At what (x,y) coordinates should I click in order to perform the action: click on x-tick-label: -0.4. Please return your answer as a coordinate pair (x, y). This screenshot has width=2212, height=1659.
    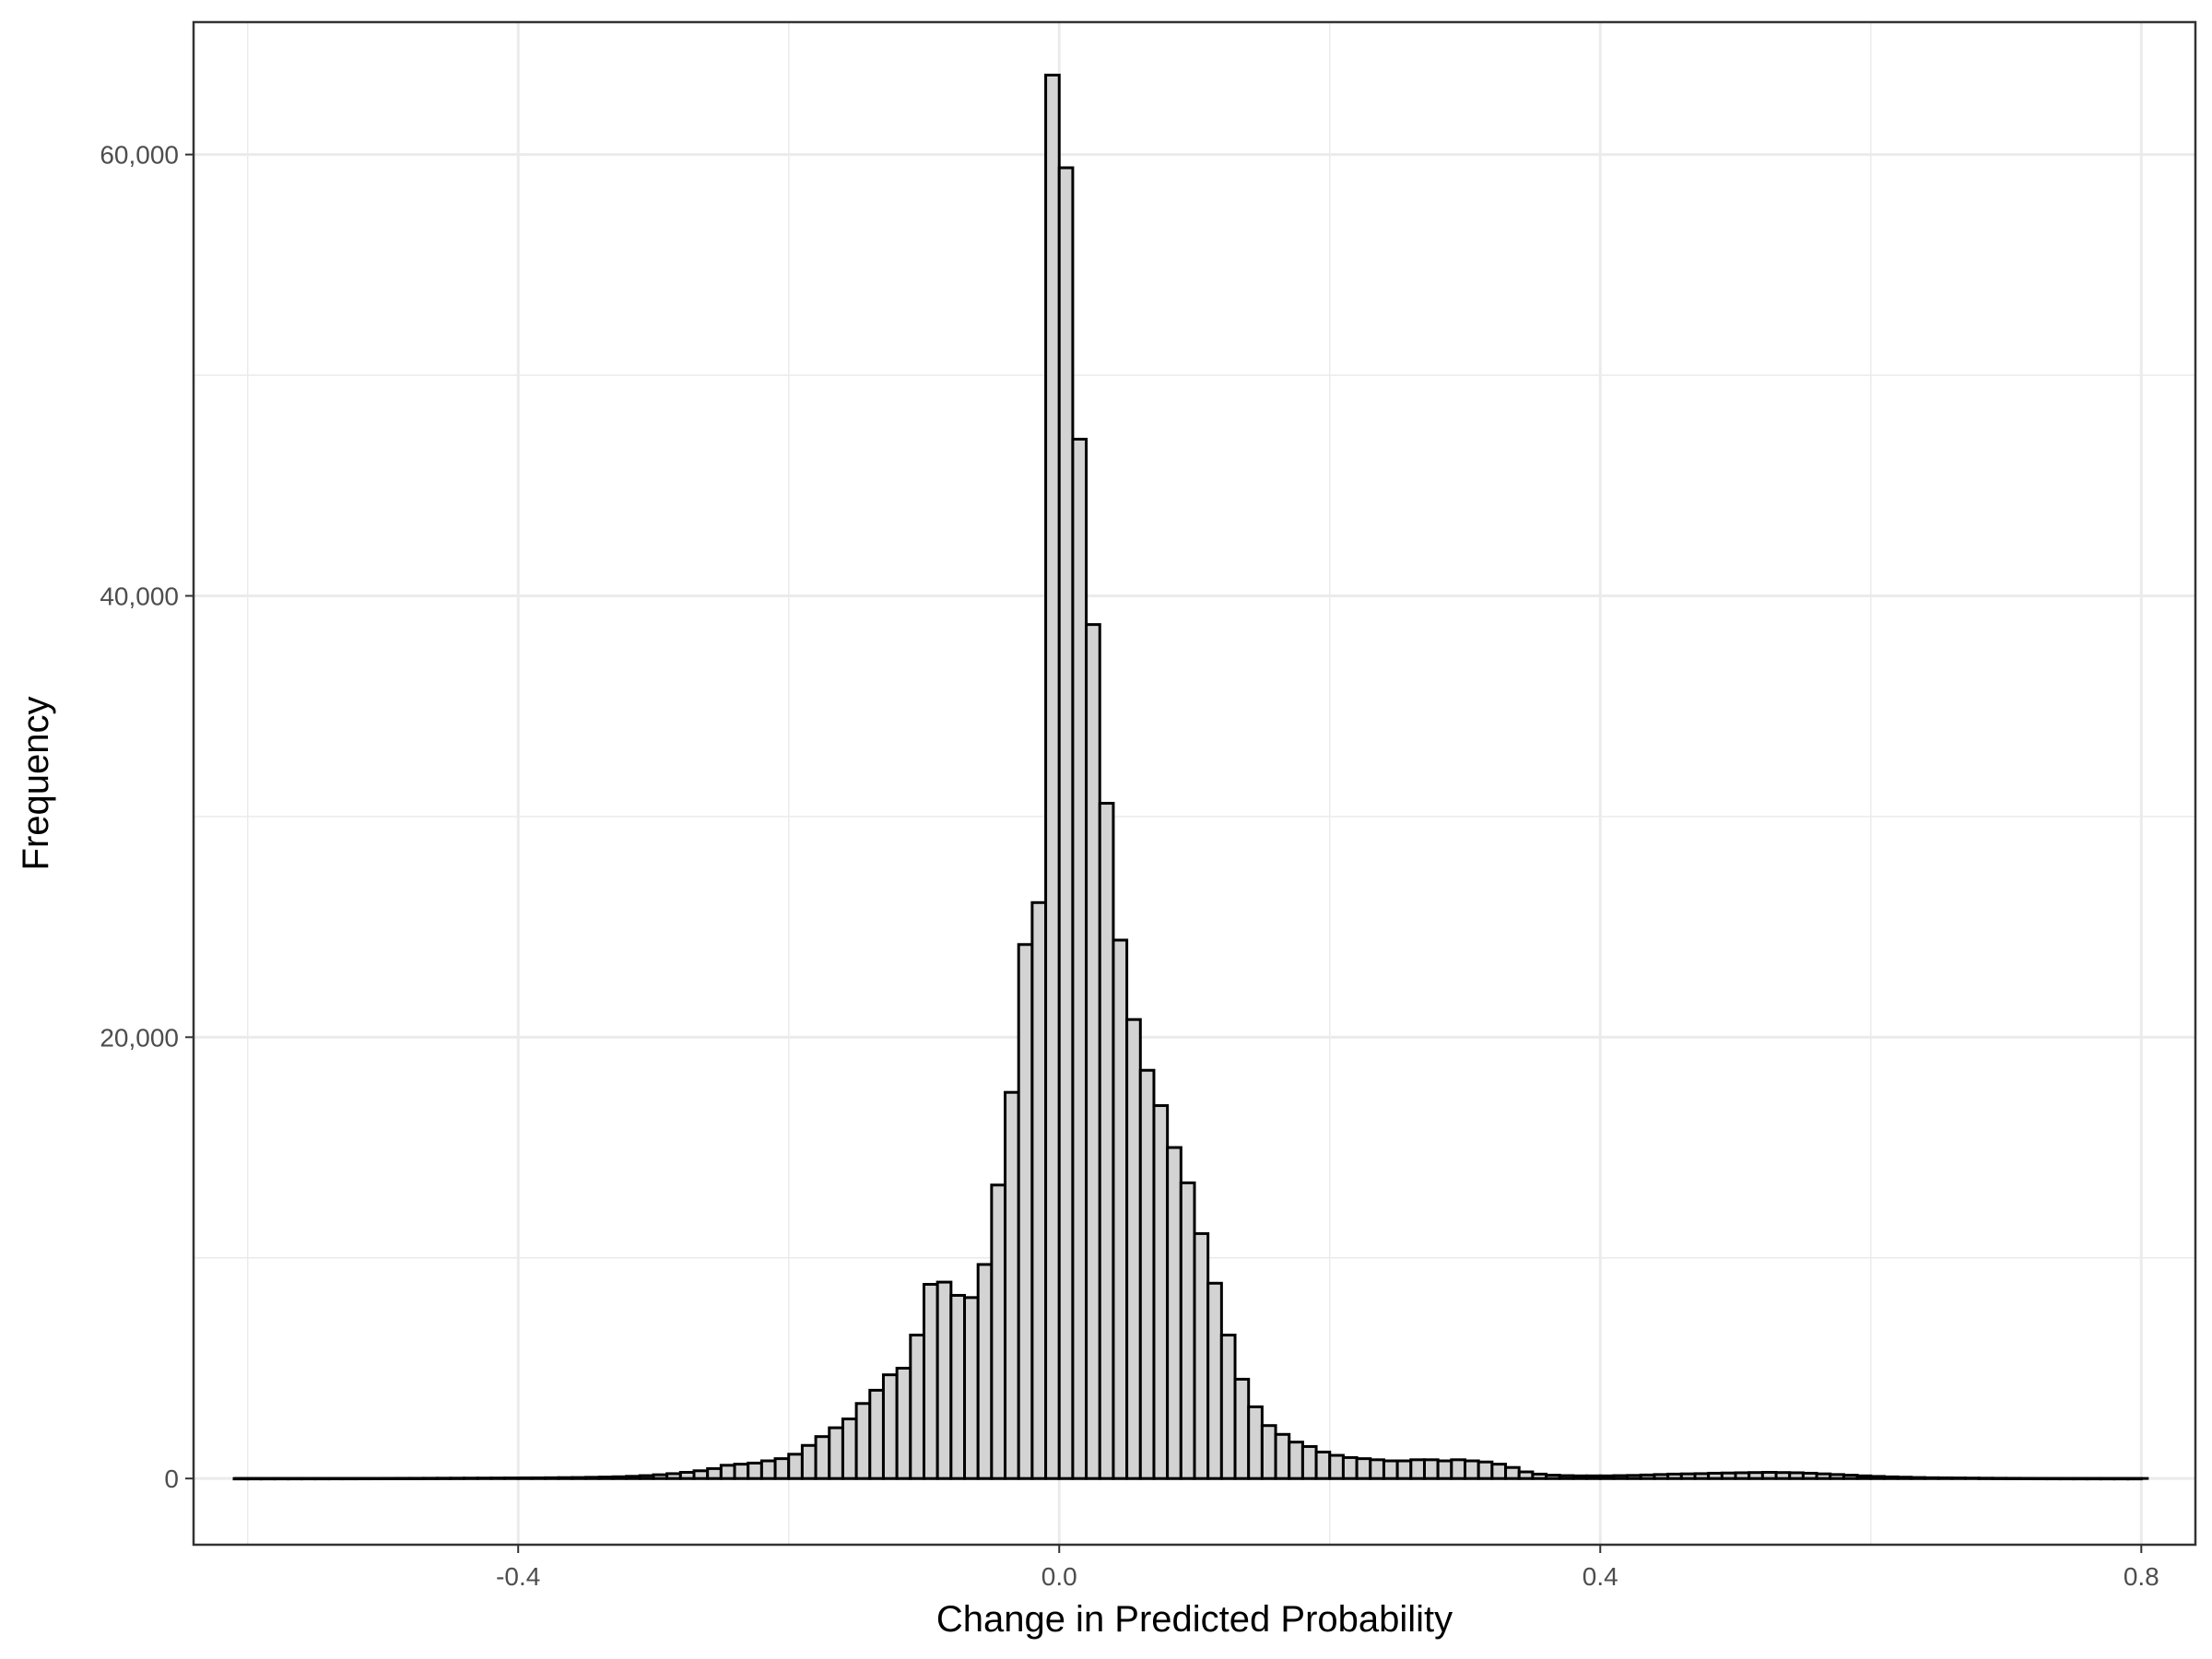
    Looking at the image, I should click on (518, 1576).